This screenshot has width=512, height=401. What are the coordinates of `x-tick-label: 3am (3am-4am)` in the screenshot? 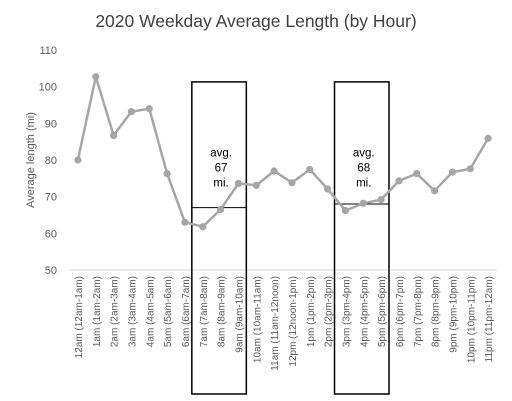 It's located at (132, 311).